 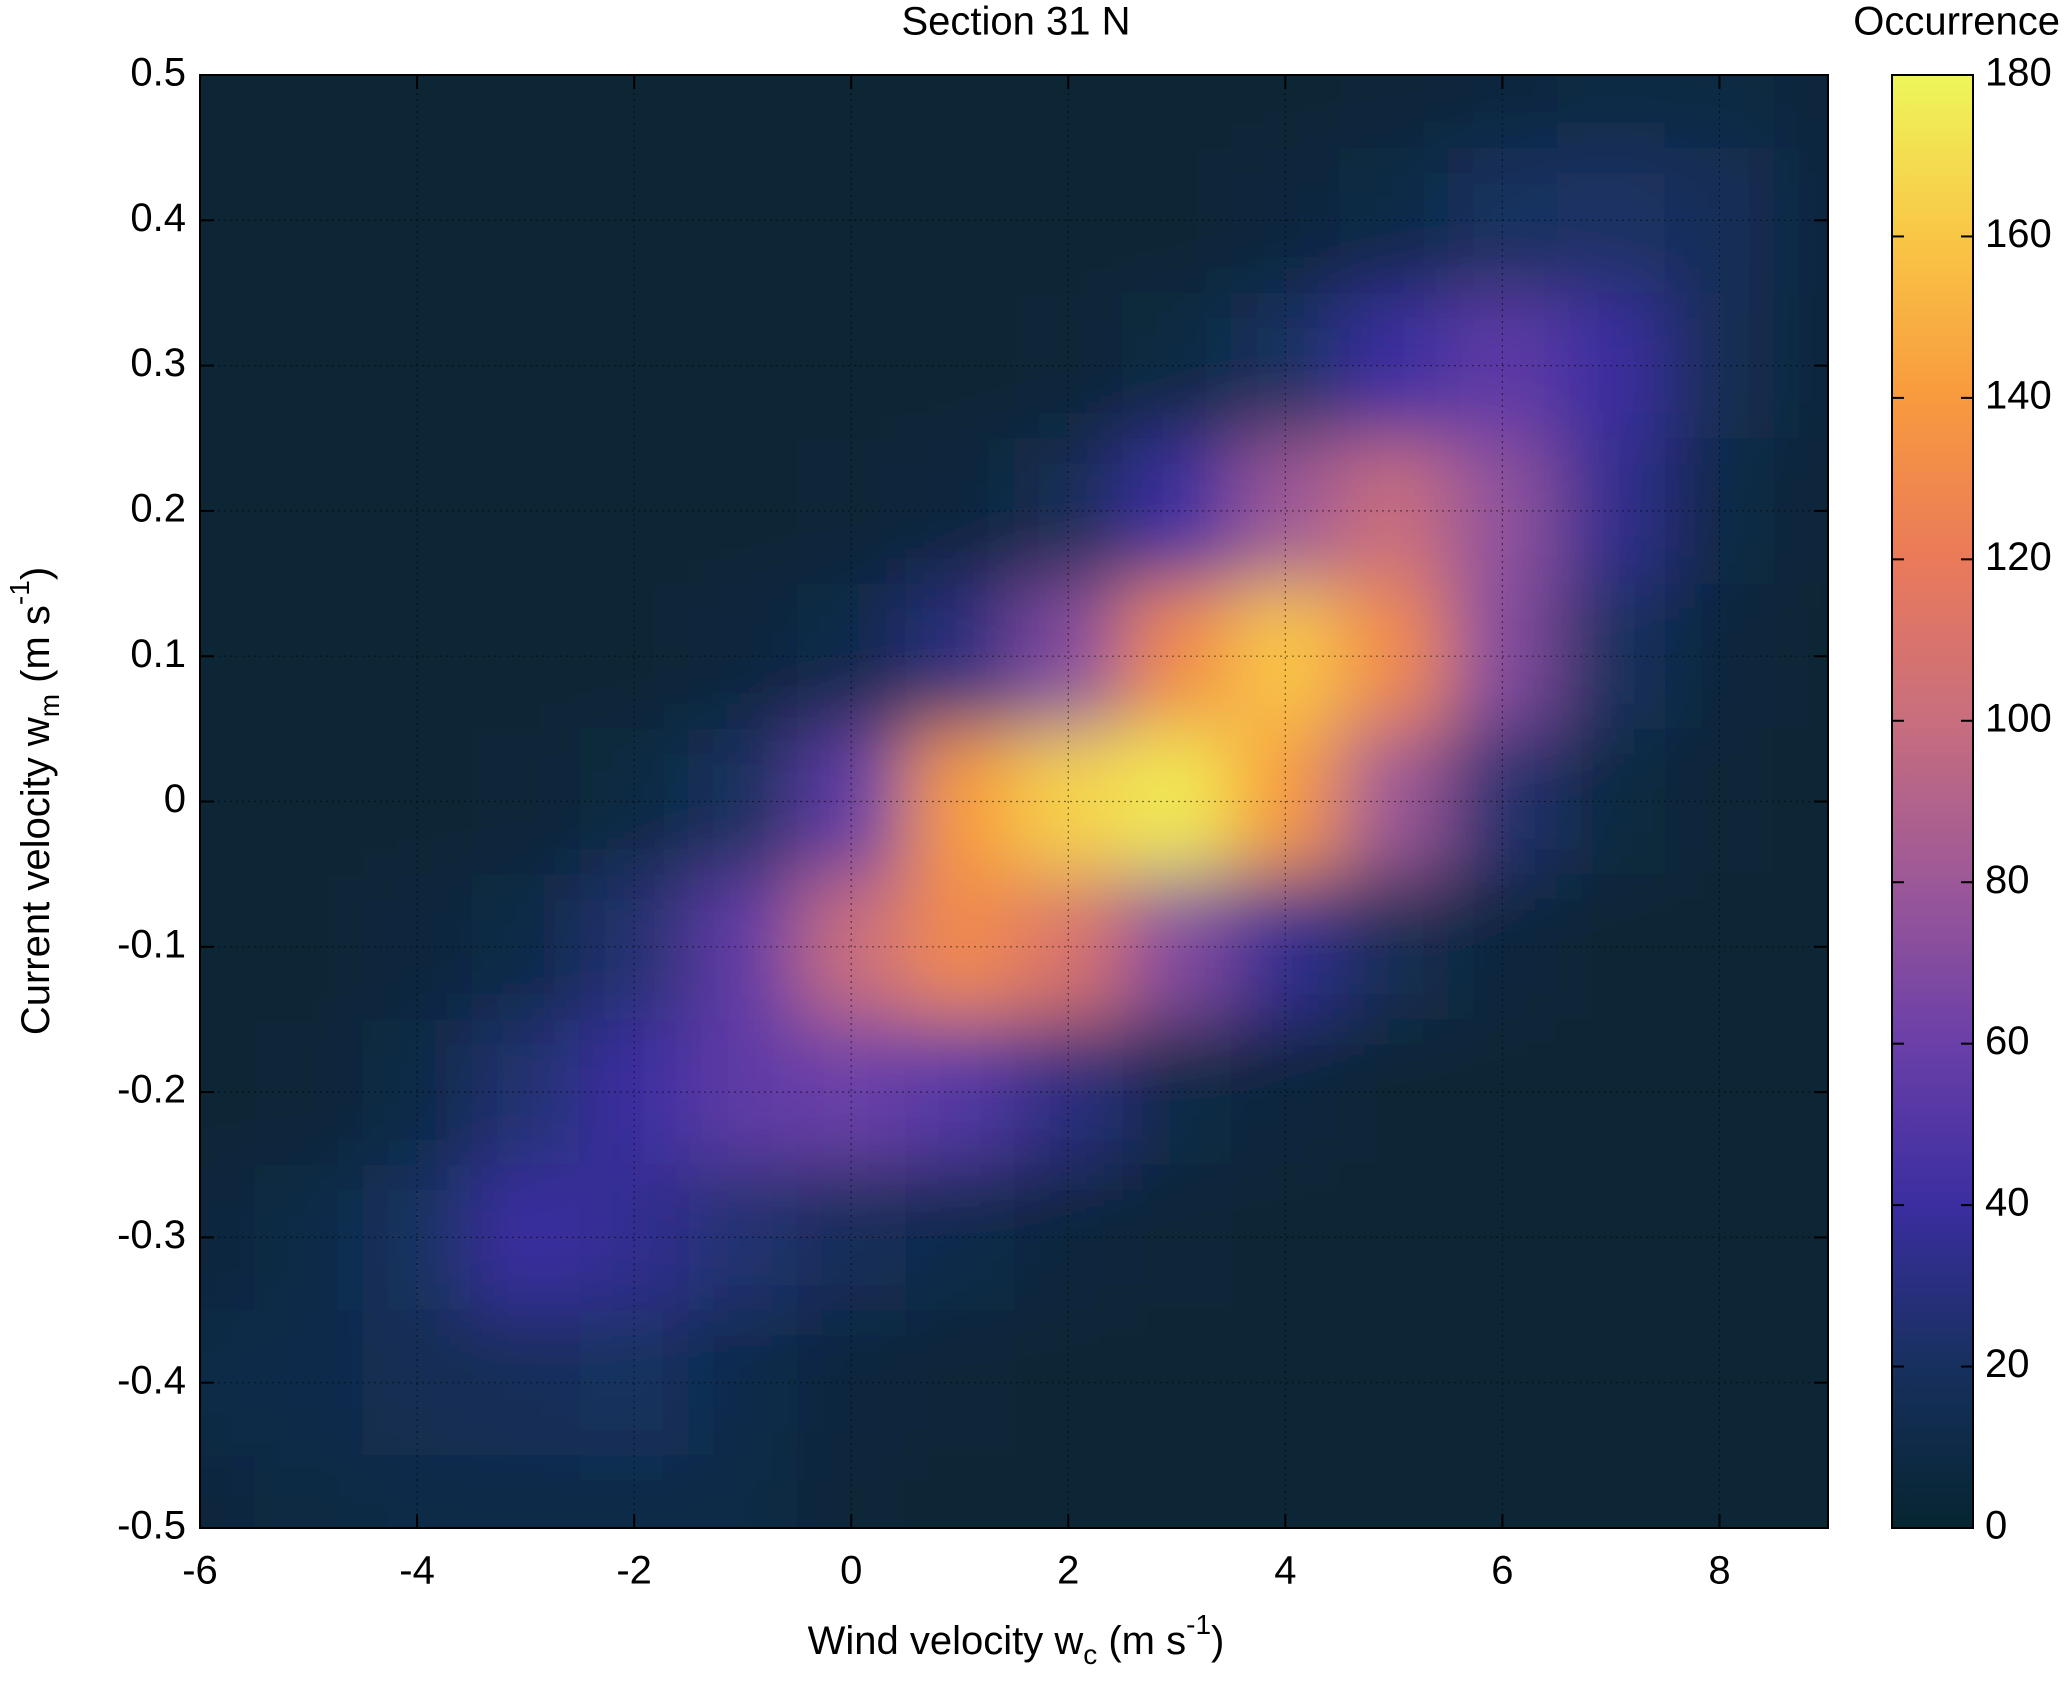 I want to click on xlabel-part: (m s, so click(x=1141, y=1641).